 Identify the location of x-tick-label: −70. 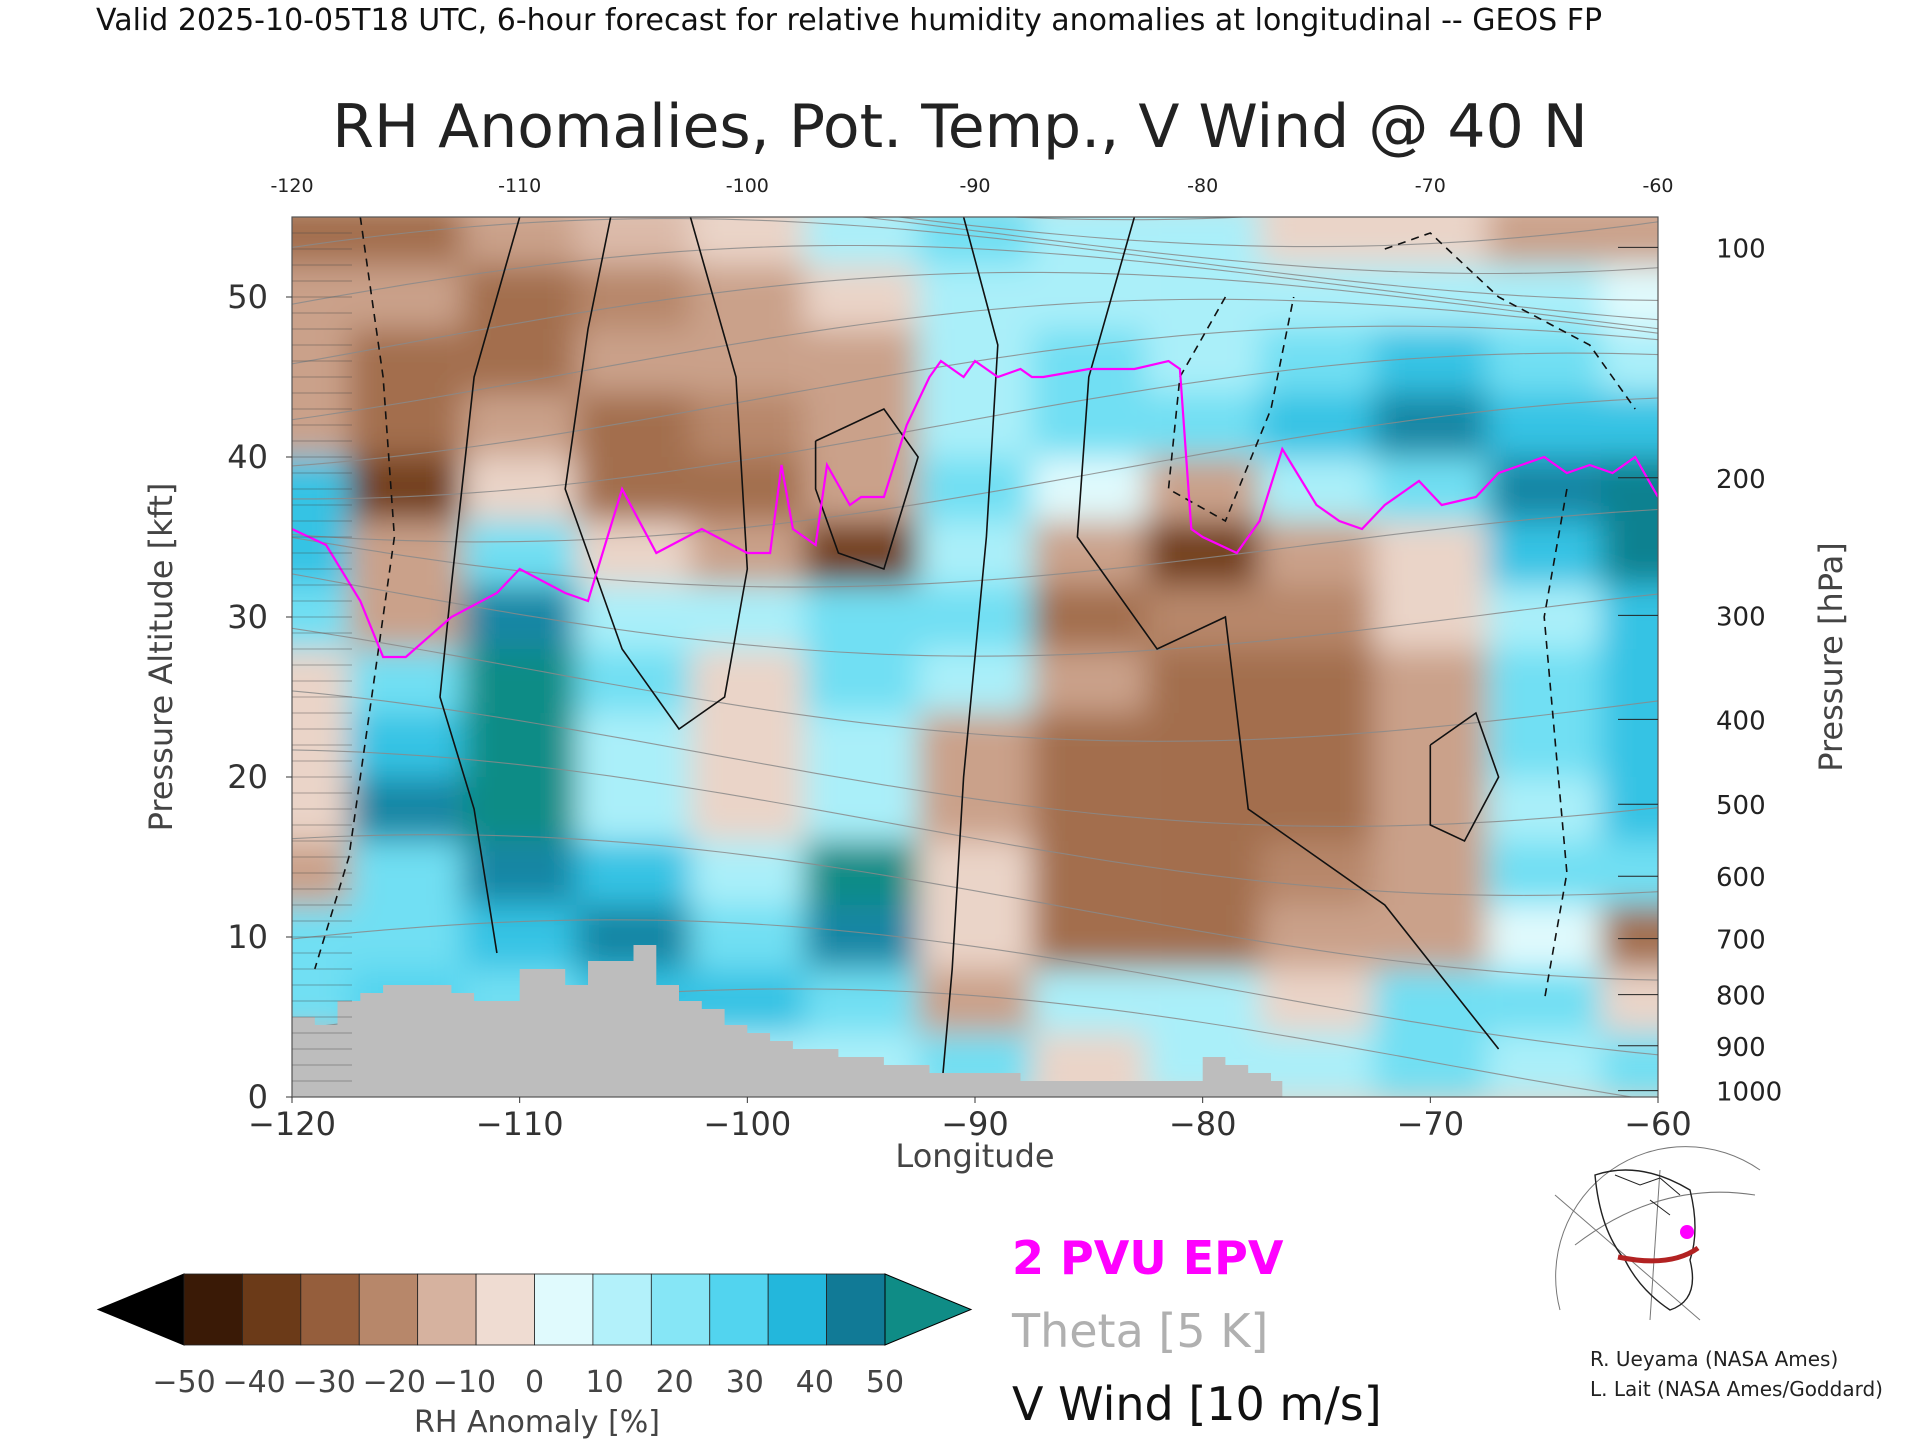
(1431, 1124).